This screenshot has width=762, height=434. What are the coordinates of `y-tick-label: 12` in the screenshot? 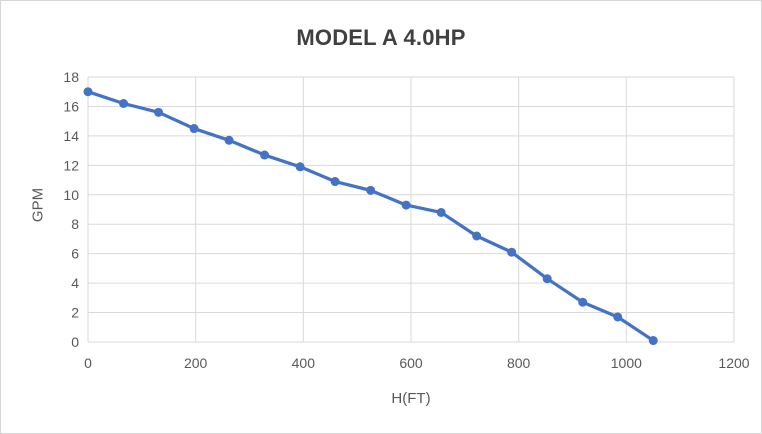 It's located at (71, 165).